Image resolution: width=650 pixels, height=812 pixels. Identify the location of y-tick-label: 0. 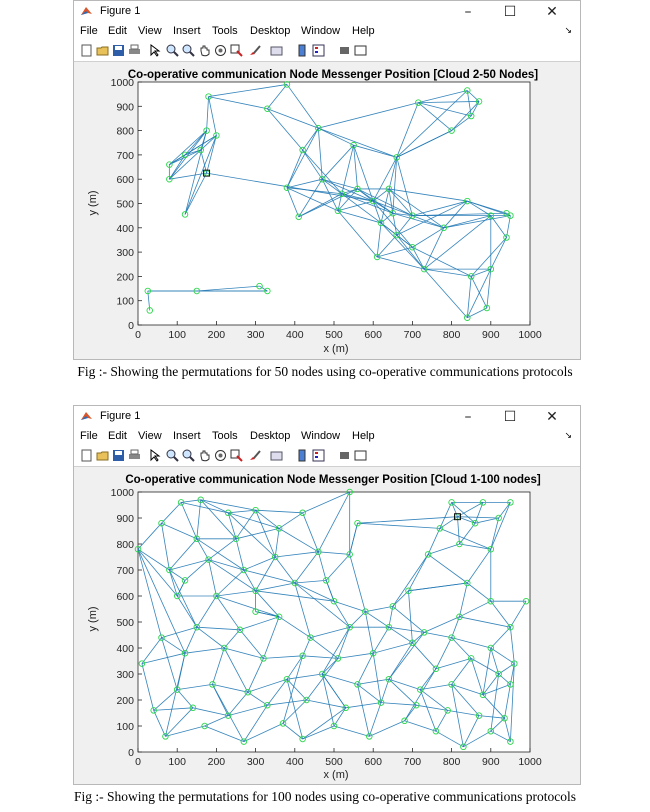
(131, 753).